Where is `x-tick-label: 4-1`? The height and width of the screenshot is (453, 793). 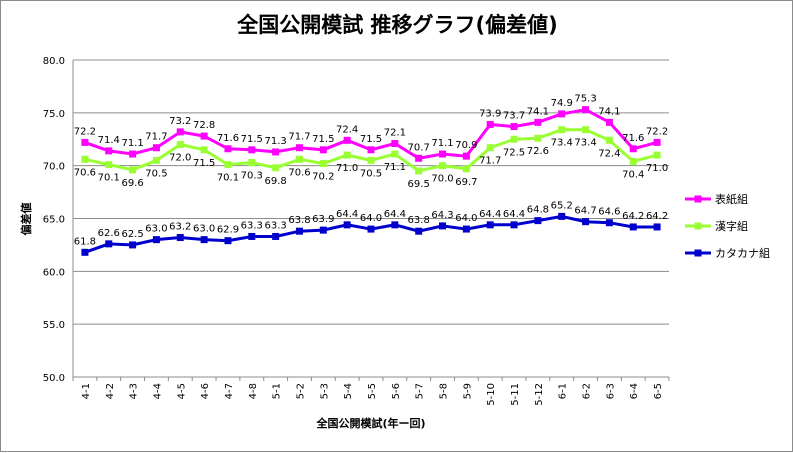 x-tick-label: 4-1 is located at coordinates (86, 391).